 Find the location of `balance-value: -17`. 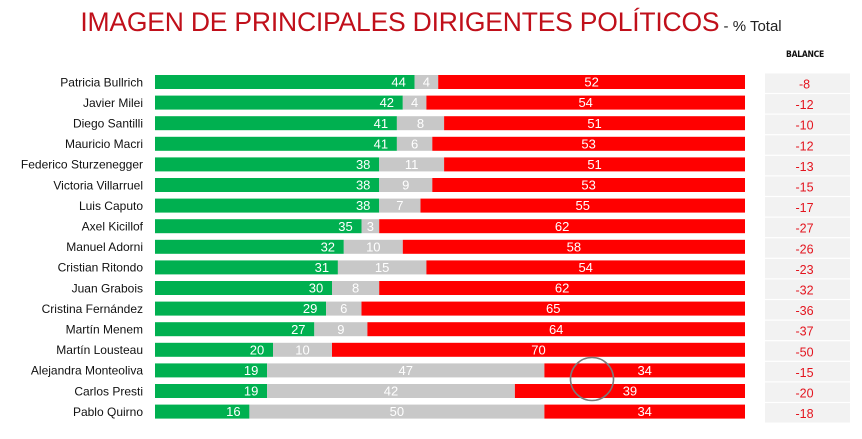

balance-value: -17 is located at coordinates (804, 208).